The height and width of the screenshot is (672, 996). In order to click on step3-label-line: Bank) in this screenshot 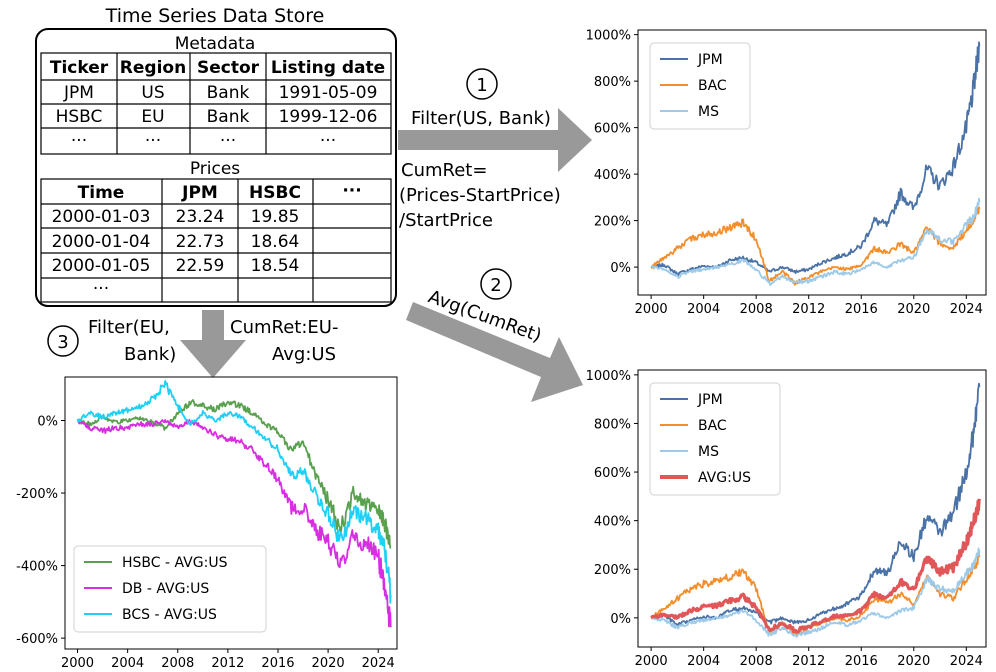, I will do `click(150, 354)`.